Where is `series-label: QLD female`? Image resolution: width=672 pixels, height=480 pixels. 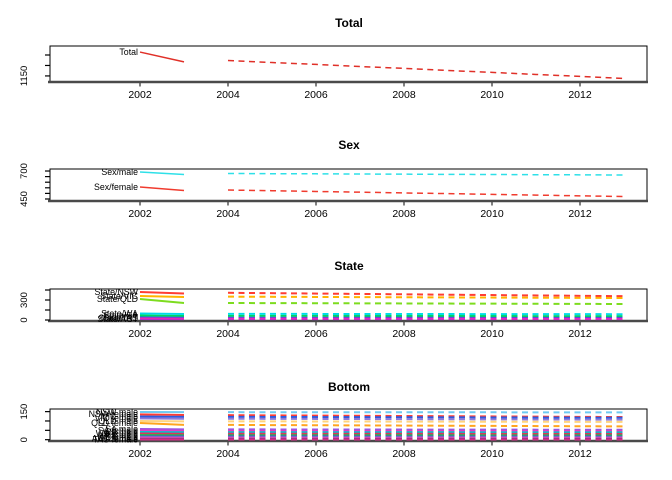 series-label: QLD female is located at coordinates (114, 423).